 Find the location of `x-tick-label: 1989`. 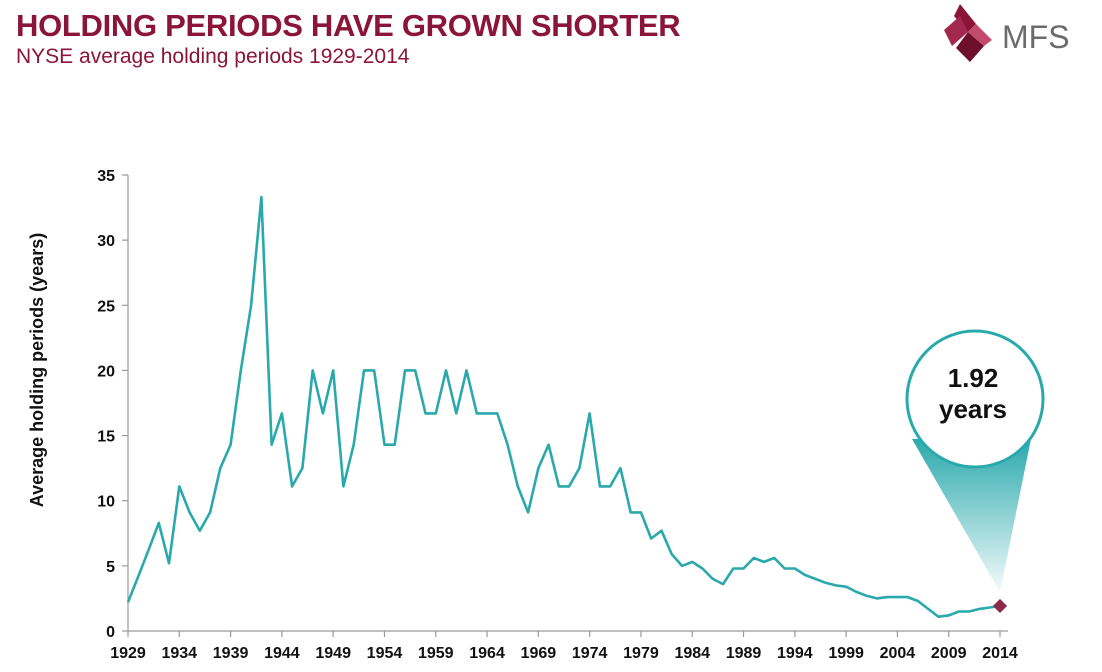

x-tick-label: 1989 is located at coordinates (744, 653).